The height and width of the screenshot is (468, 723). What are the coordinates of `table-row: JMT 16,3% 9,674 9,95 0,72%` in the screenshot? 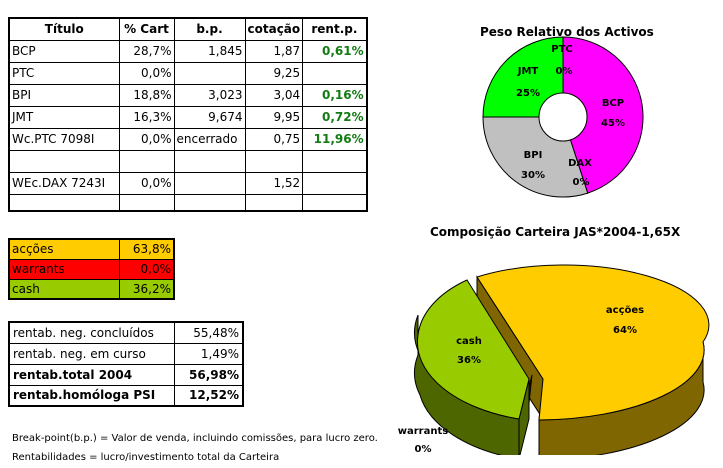 It's located at (188, 117).